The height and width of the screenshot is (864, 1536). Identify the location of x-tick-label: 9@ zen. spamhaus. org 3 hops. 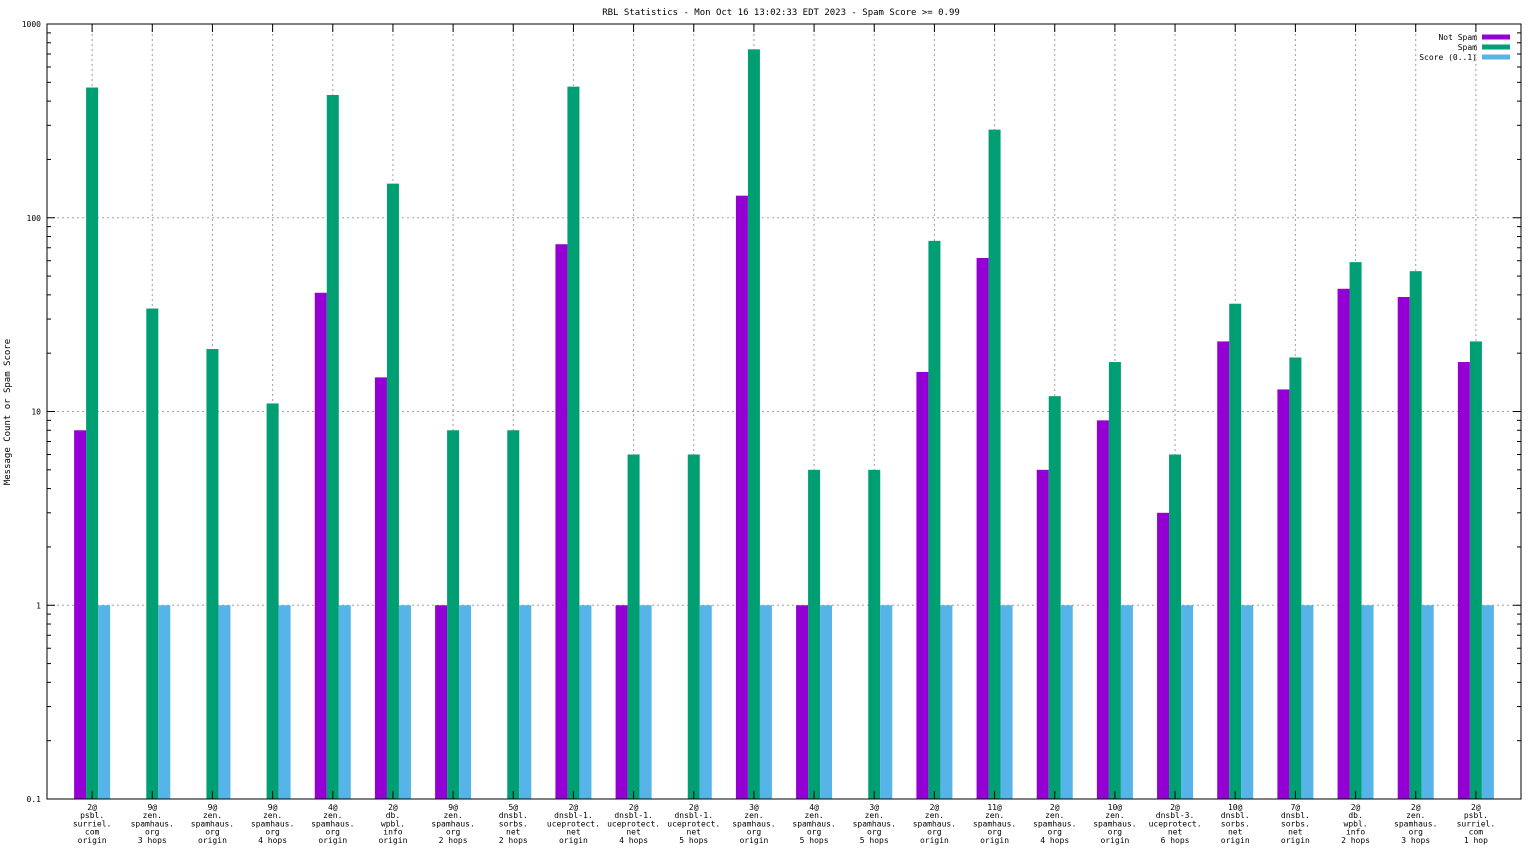
(152, 824).